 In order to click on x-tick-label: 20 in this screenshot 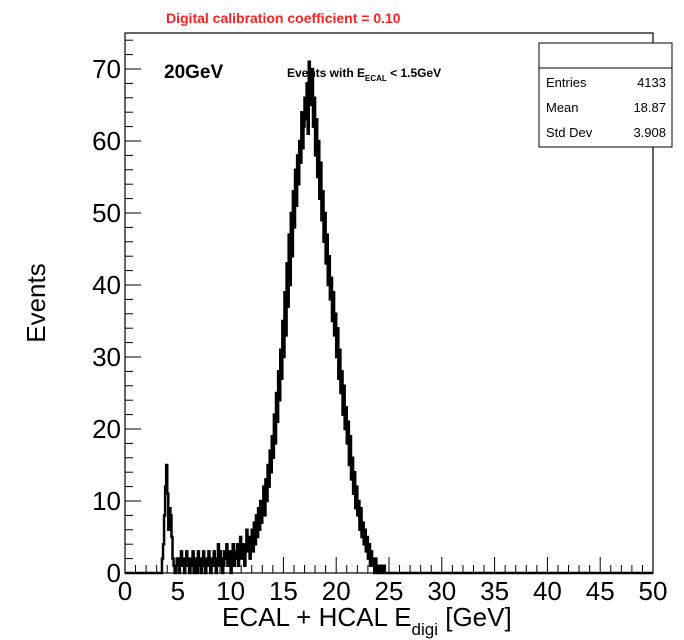, I will do `click(336, 591)`.